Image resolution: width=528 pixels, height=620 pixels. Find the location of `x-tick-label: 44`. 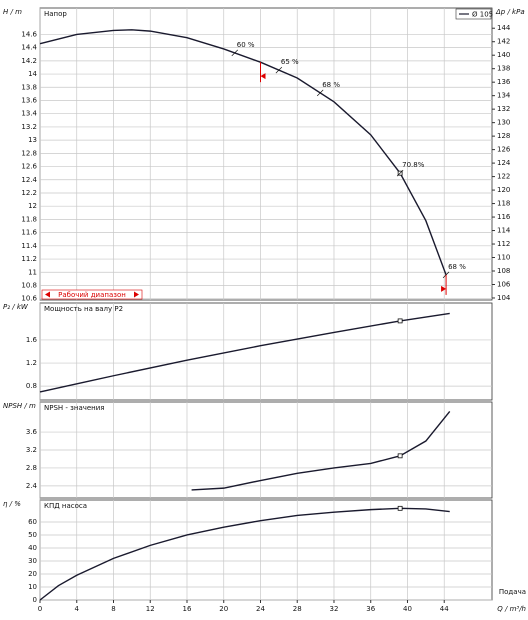

x-tick-label: 44 is located at coordinates (444, 609).